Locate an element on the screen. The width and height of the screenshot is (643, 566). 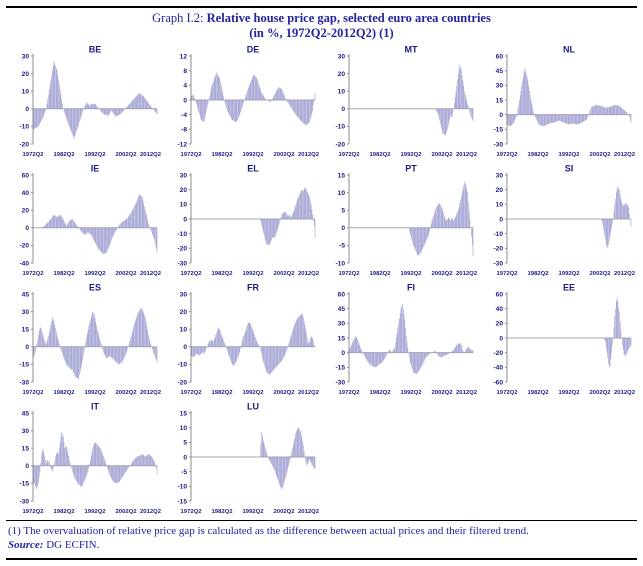
bars-BE is located at coordinates (95, 100).